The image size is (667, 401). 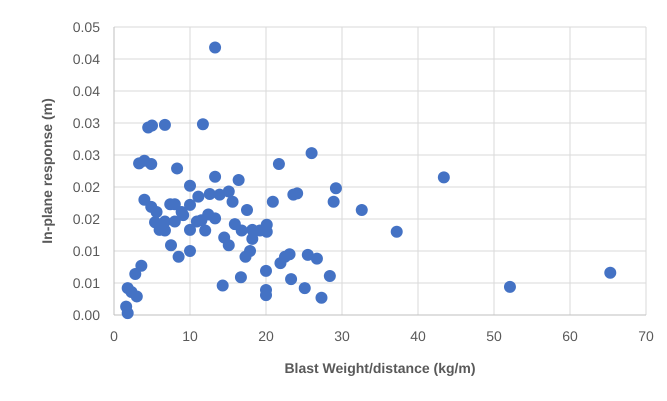 I want to click on y-axis-title: In-plane response (m), so click(x=47, y=171).